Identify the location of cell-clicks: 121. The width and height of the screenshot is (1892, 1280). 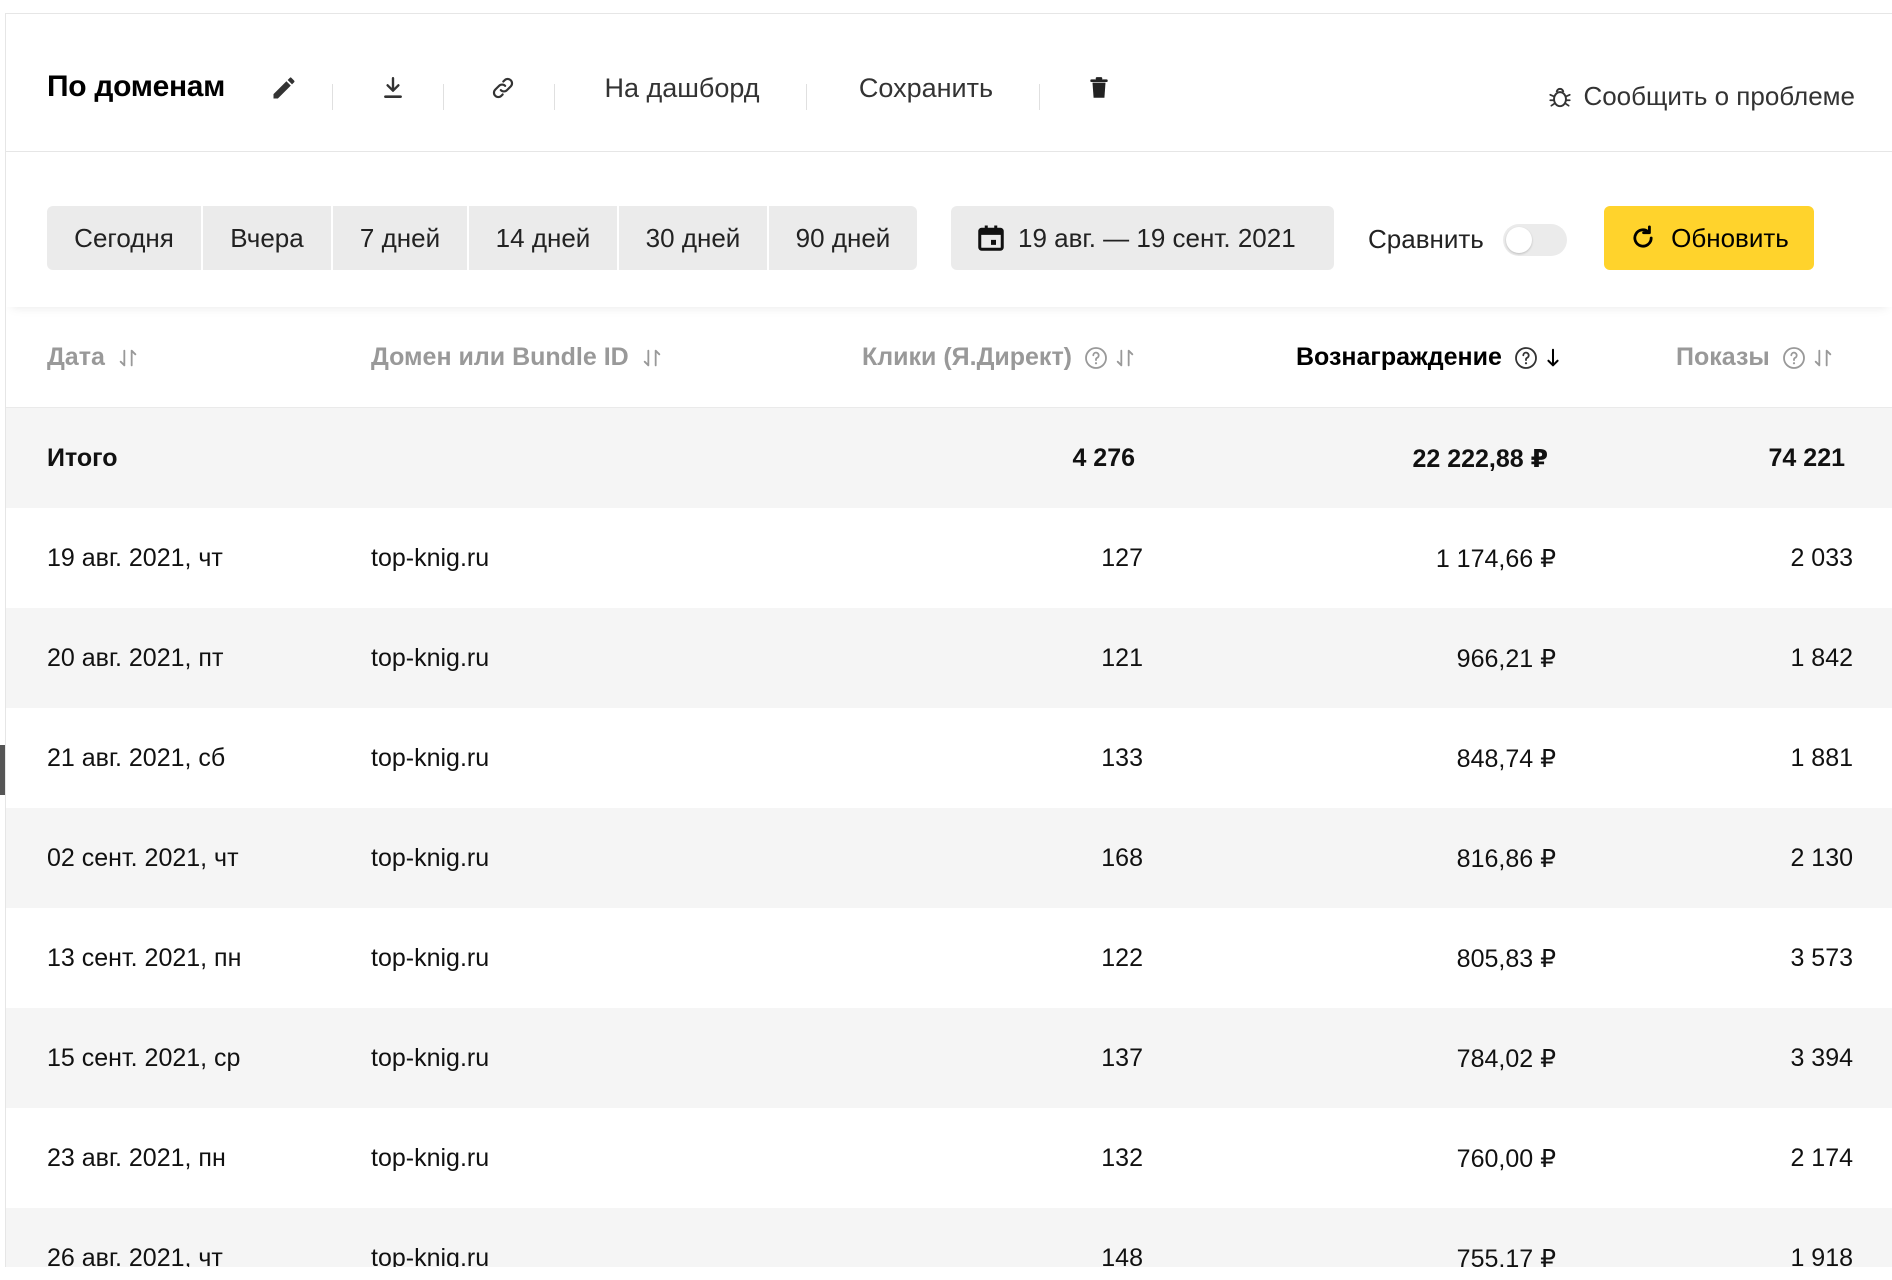
(1122, 658).